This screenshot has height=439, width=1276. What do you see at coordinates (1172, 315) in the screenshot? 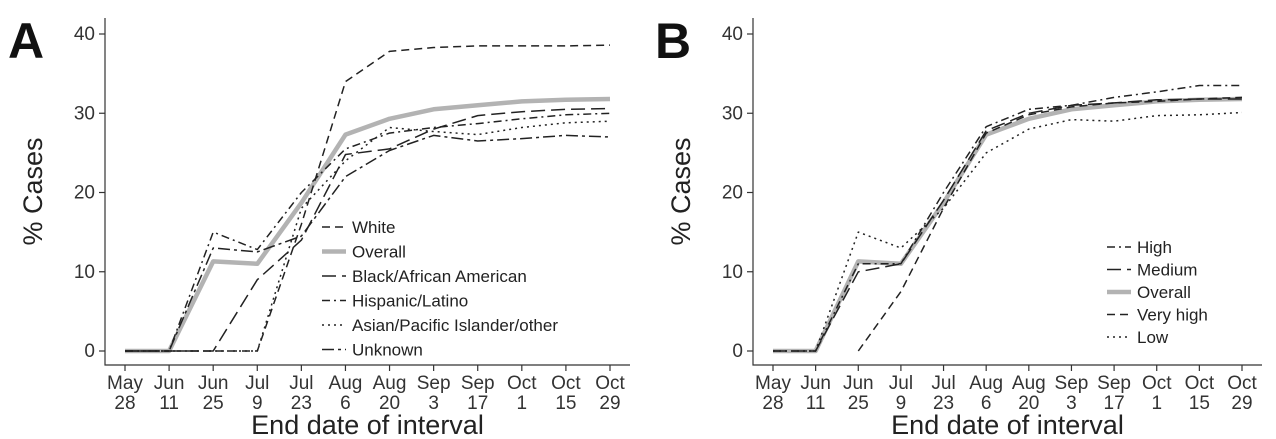
I see `legend-label: Very high` at bounding box center [1172, 315].